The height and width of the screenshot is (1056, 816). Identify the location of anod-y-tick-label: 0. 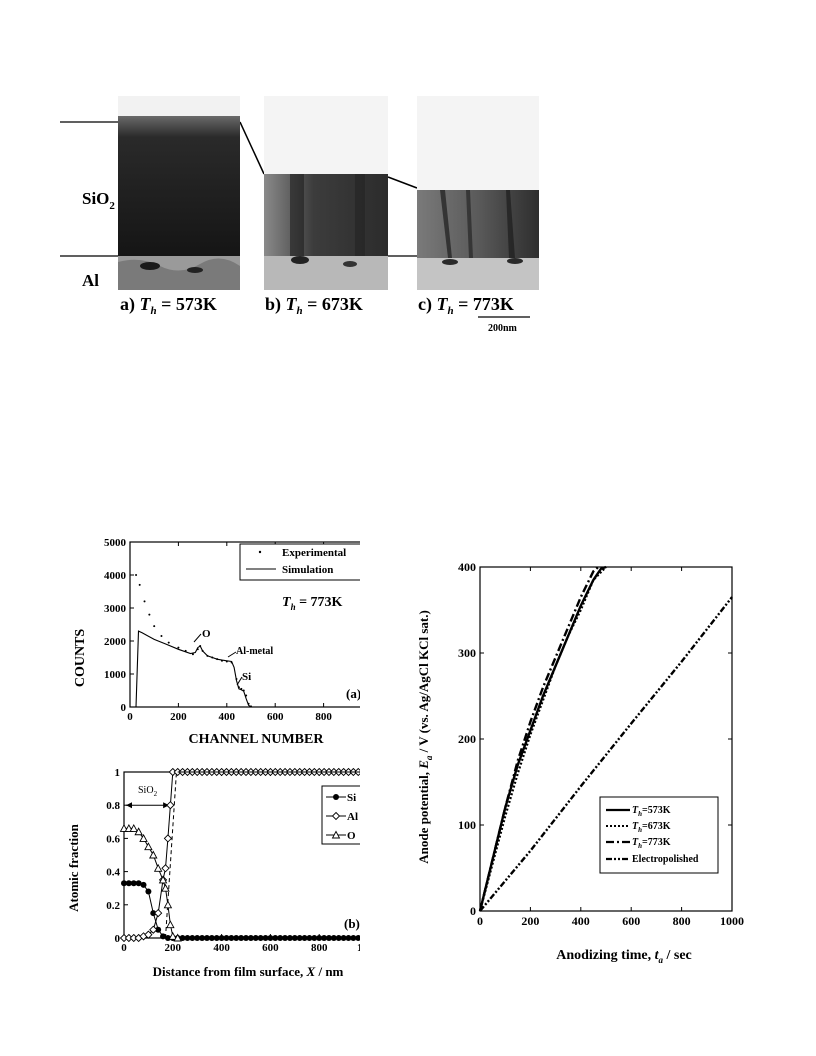
(473, 911).